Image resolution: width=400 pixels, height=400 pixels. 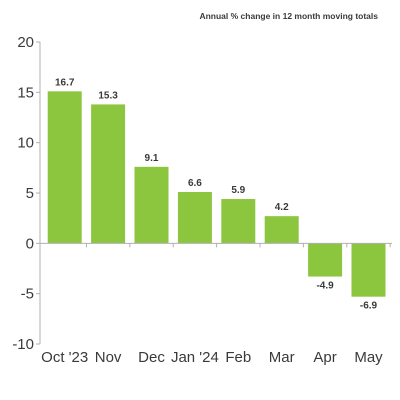 What do you see at coordinates (25, 42) in the screenshot?
I see `y-tick-label: 20` at bounding box center [25, 42].